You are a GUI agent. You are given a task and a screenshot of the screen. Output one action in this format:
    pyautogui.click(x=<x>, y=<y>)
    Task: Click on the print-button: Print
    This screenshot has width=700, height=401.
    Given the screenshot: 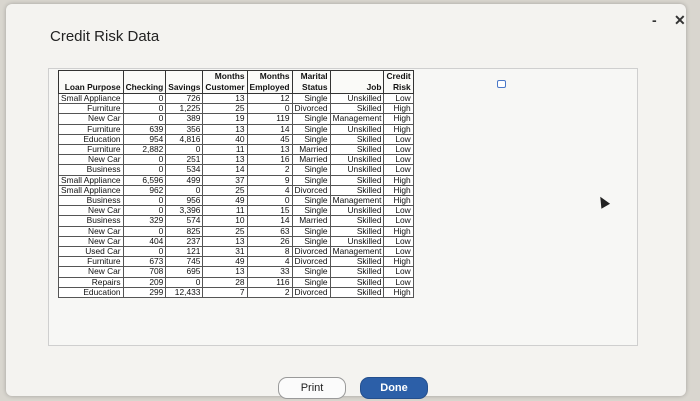 What is the action you would take?
    pyautogui.click(x=312, y=388)
    